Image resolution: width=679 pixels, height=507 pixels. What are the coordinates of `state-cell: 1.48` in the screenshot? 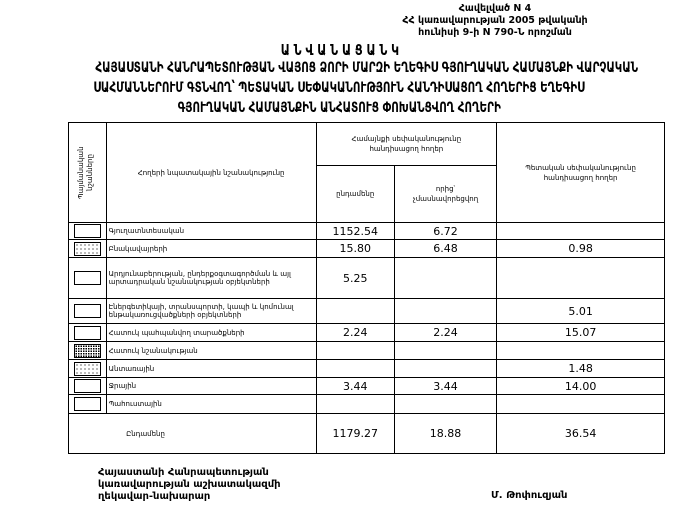 It's located at (580, 368).